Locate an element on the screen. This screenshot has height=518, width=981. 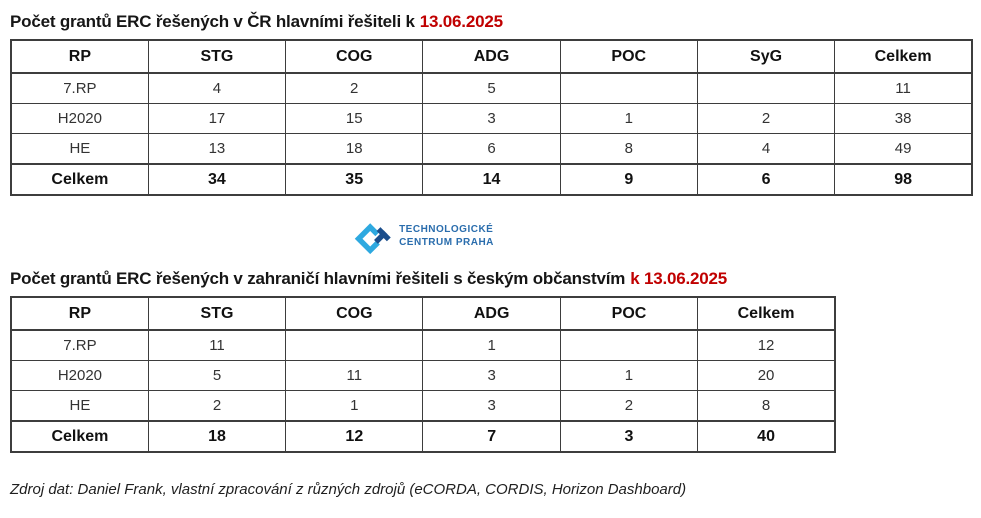
table-header-row: RP STG COG ADG POC SyG Celkem is located at coordinates (491, 56).